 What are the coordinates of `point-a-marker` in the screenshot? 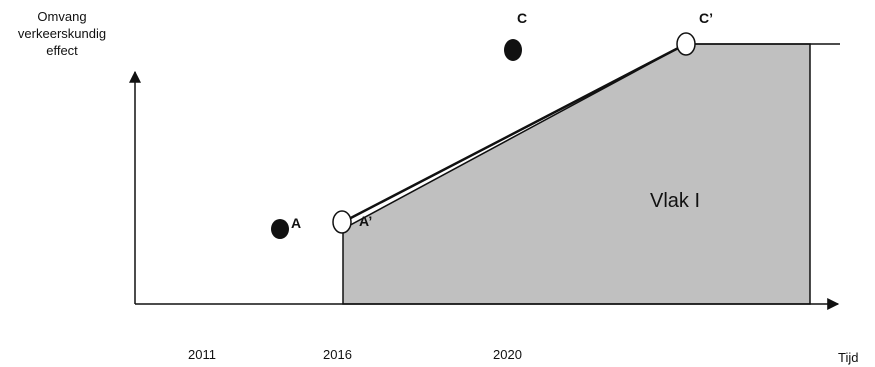 It's located at (280, 229).